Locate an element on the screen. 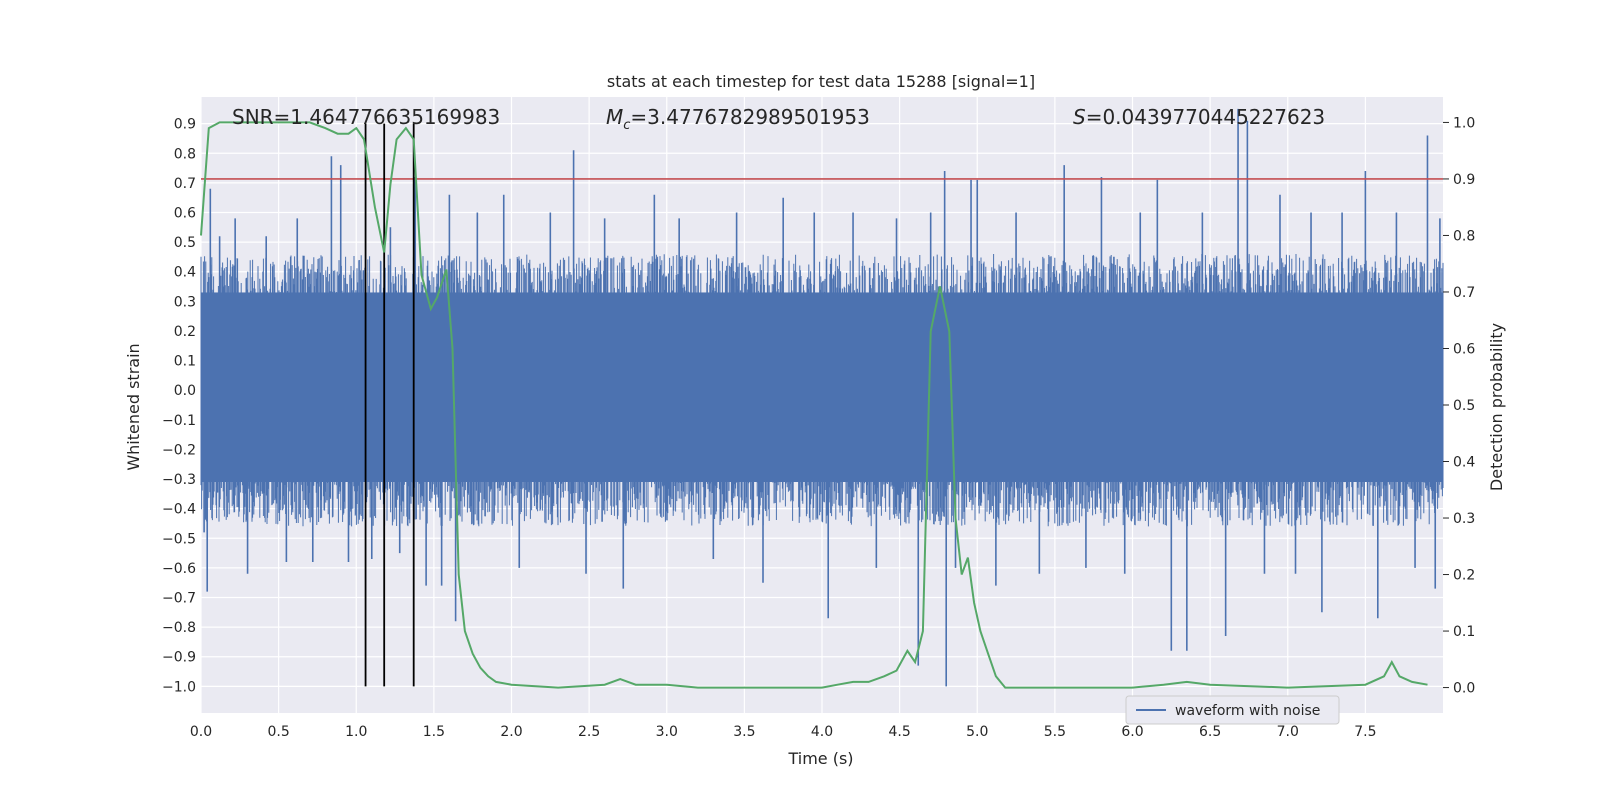  x-tick-label: 3.5 is located at coordinates (744, 732).